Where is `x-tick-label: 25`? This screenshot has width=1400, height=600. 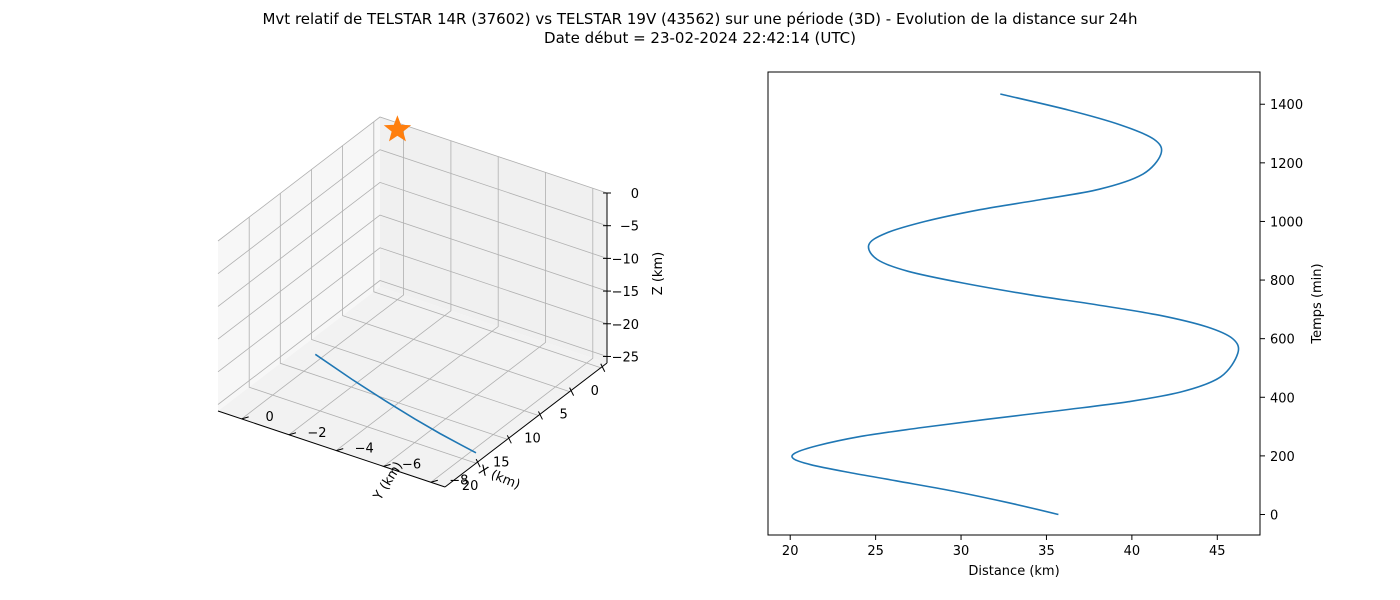 x-tick-label: 25 is located at coordinates (875, 551).